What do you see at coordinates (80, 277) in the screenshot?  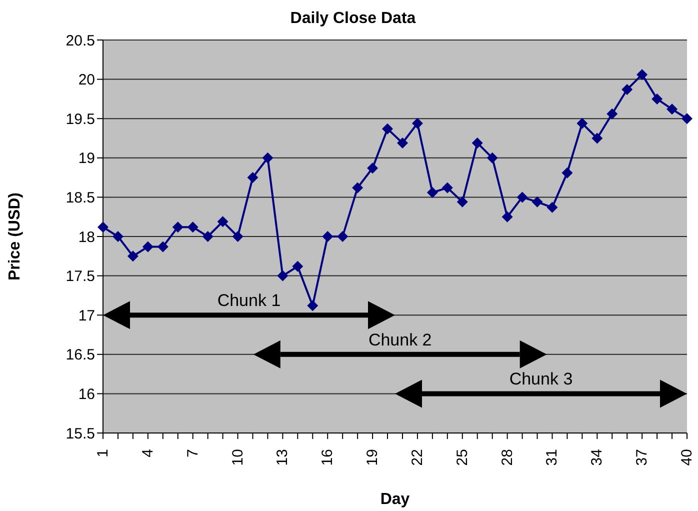 I see `y-tick-label: 17.5` at bounding box center [80, 277].